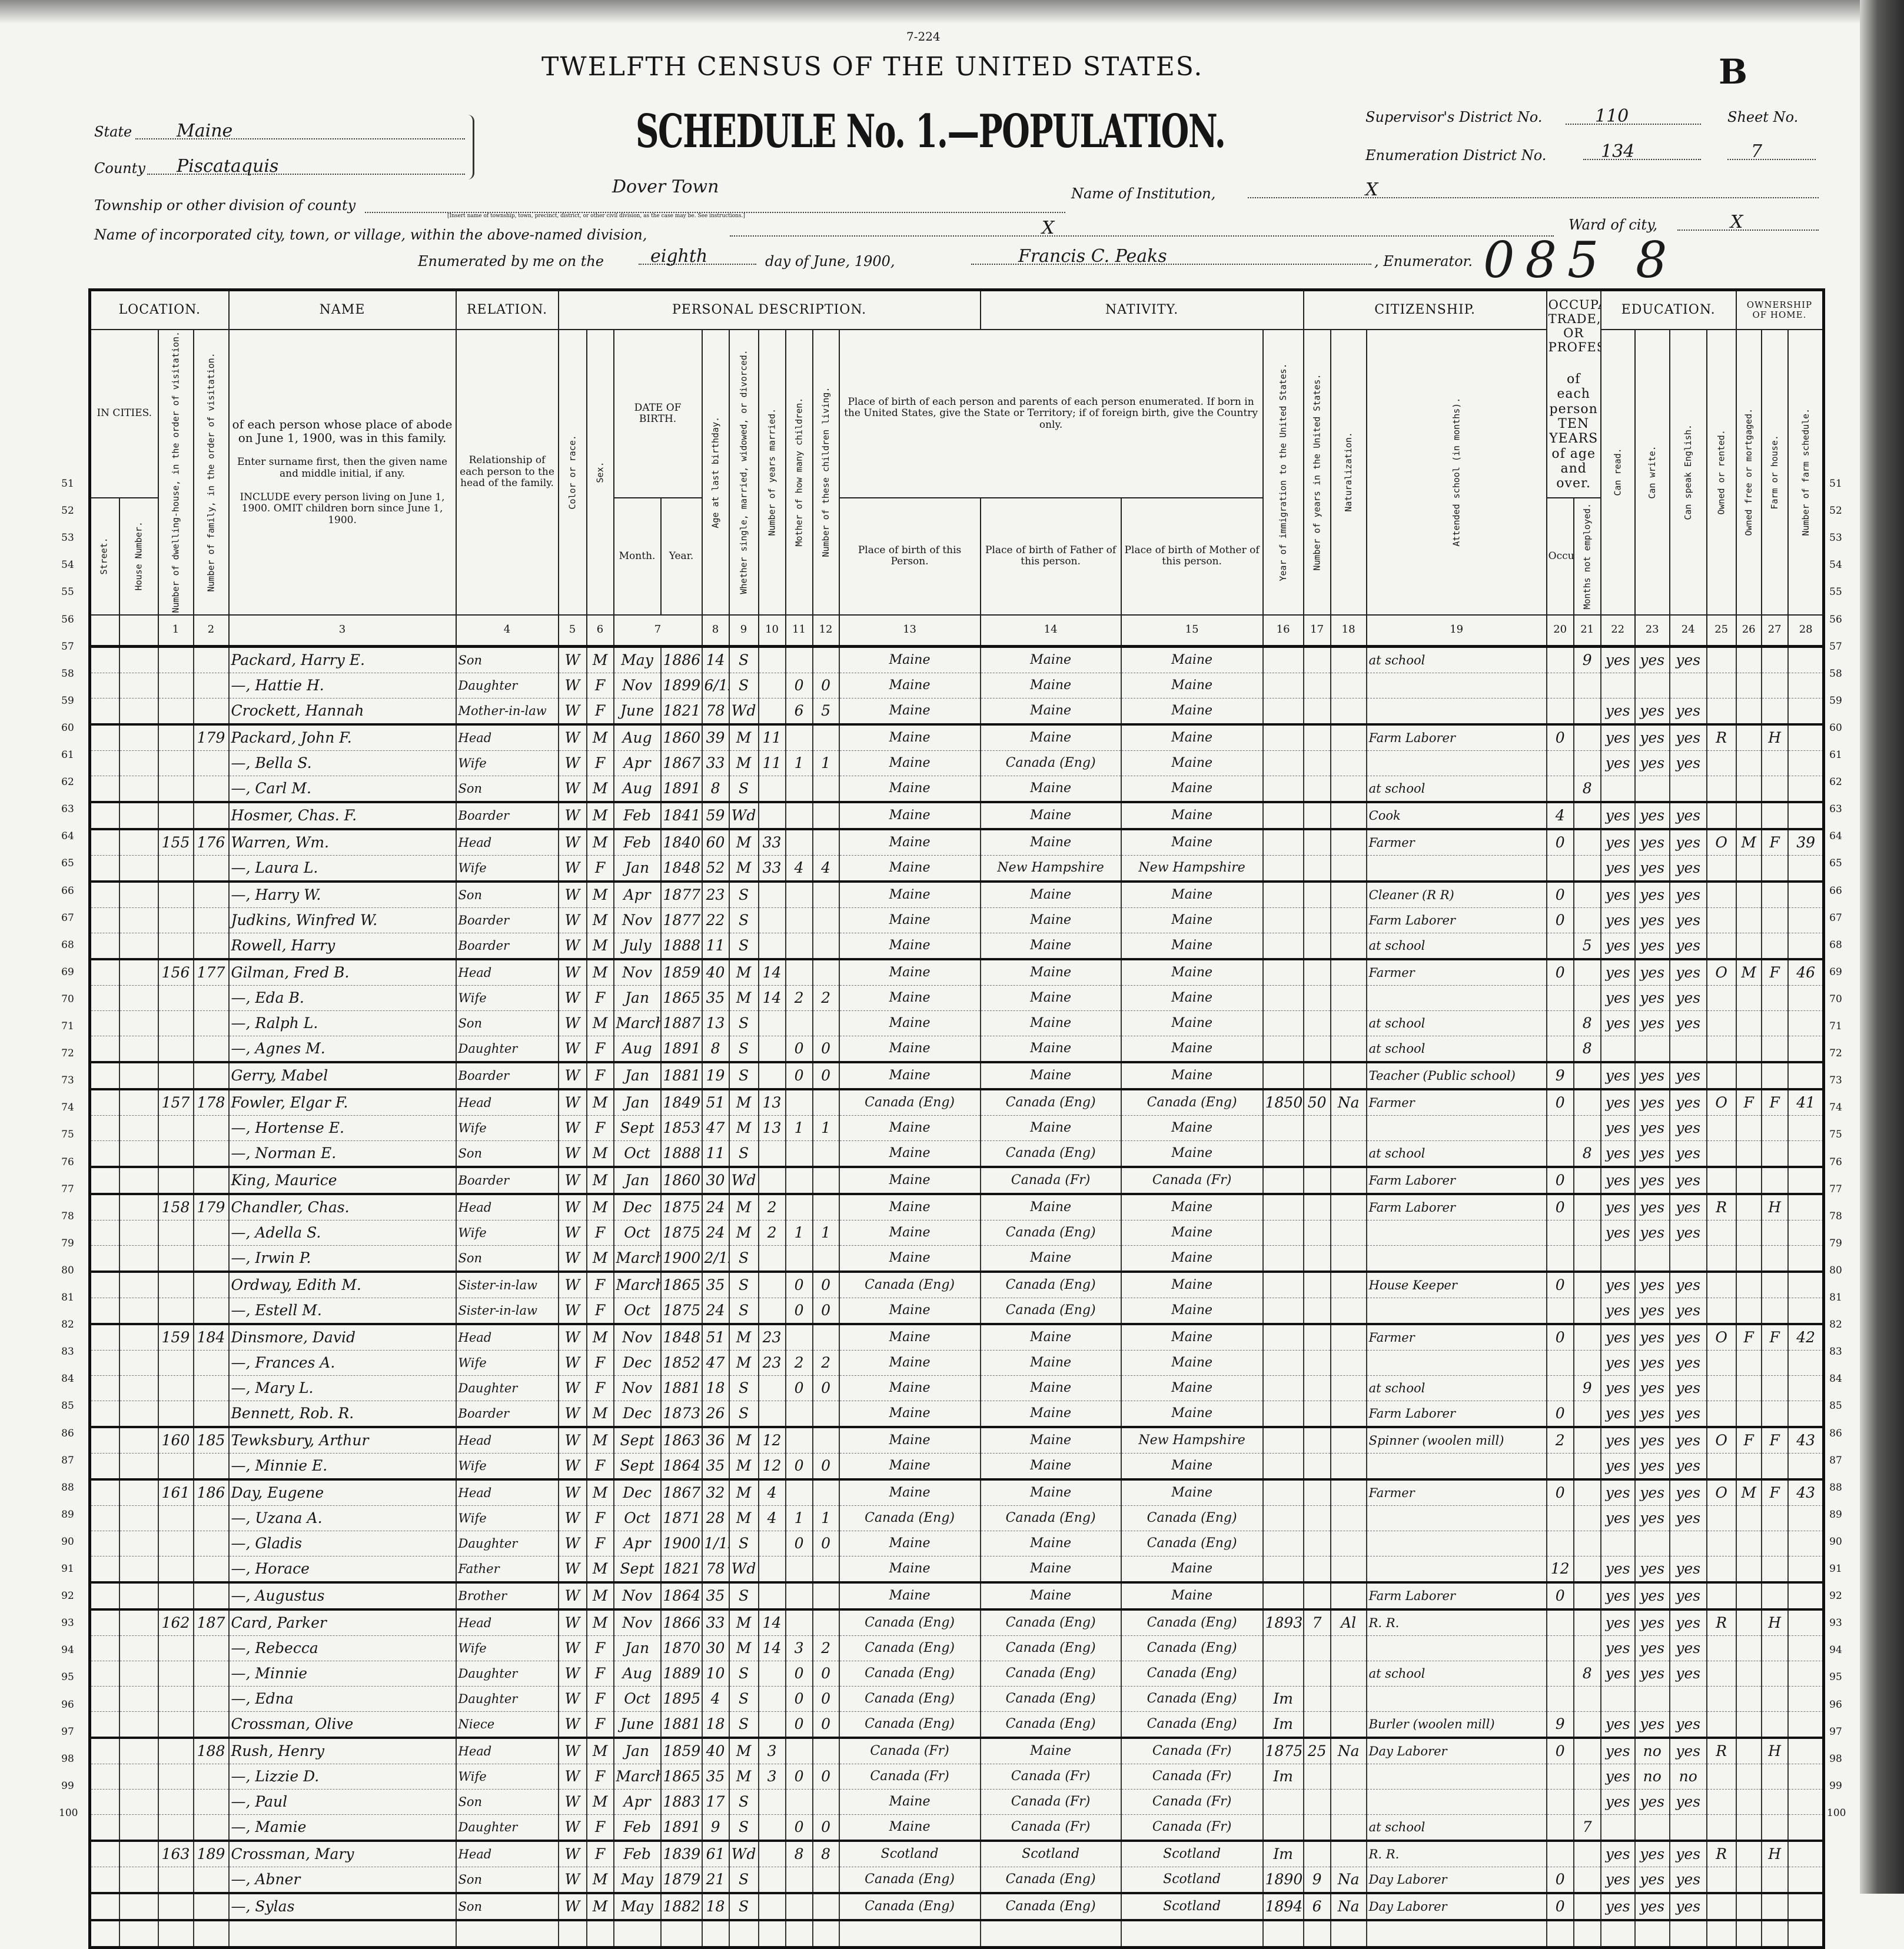 This screenshot has width=1904, height=1949. Describe the element at coordinates (637, 894) in the screenshot. I see `birth-month-cell: Apr` at that location.